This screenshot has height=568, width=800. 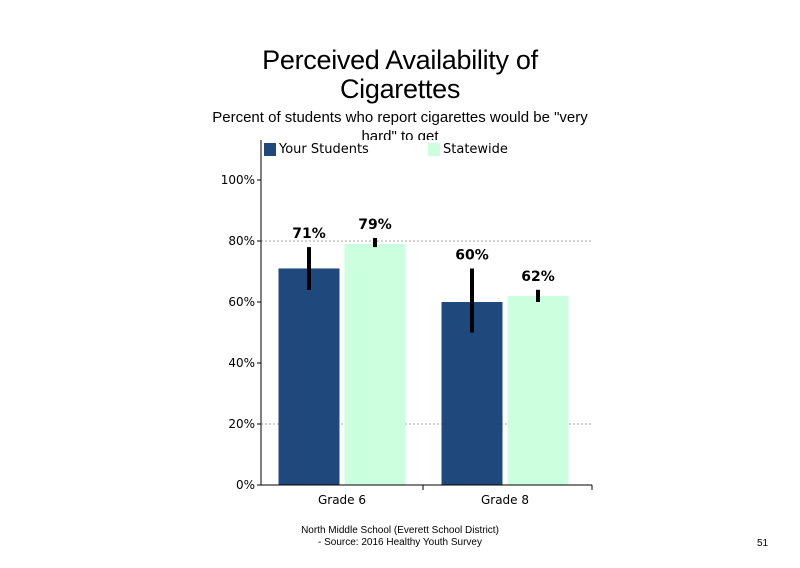 I want to click on legend-swatch-statewide, so click(x=434, y=149).